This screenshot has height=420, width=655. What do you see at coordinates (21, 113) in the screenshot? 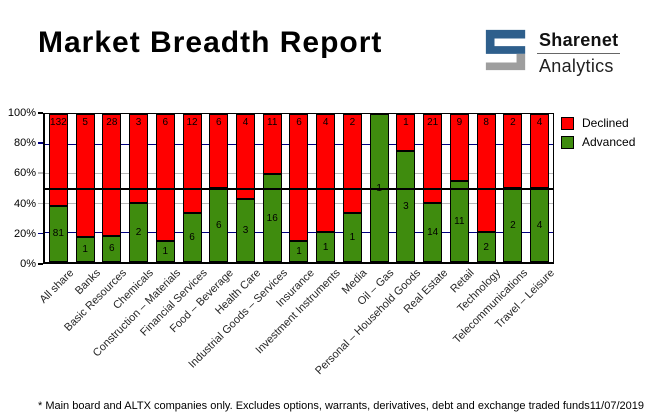
I see `y-axis-tick-label: 100%` at bounding box center [21, 113].